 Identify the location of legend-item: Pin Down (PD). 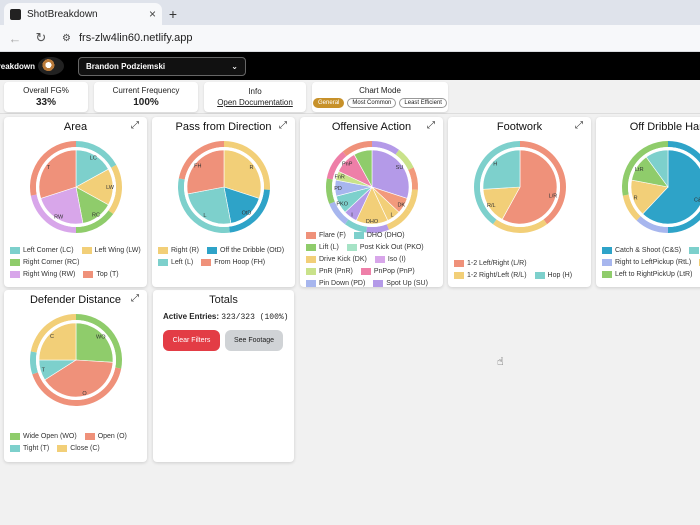
(335, 283).